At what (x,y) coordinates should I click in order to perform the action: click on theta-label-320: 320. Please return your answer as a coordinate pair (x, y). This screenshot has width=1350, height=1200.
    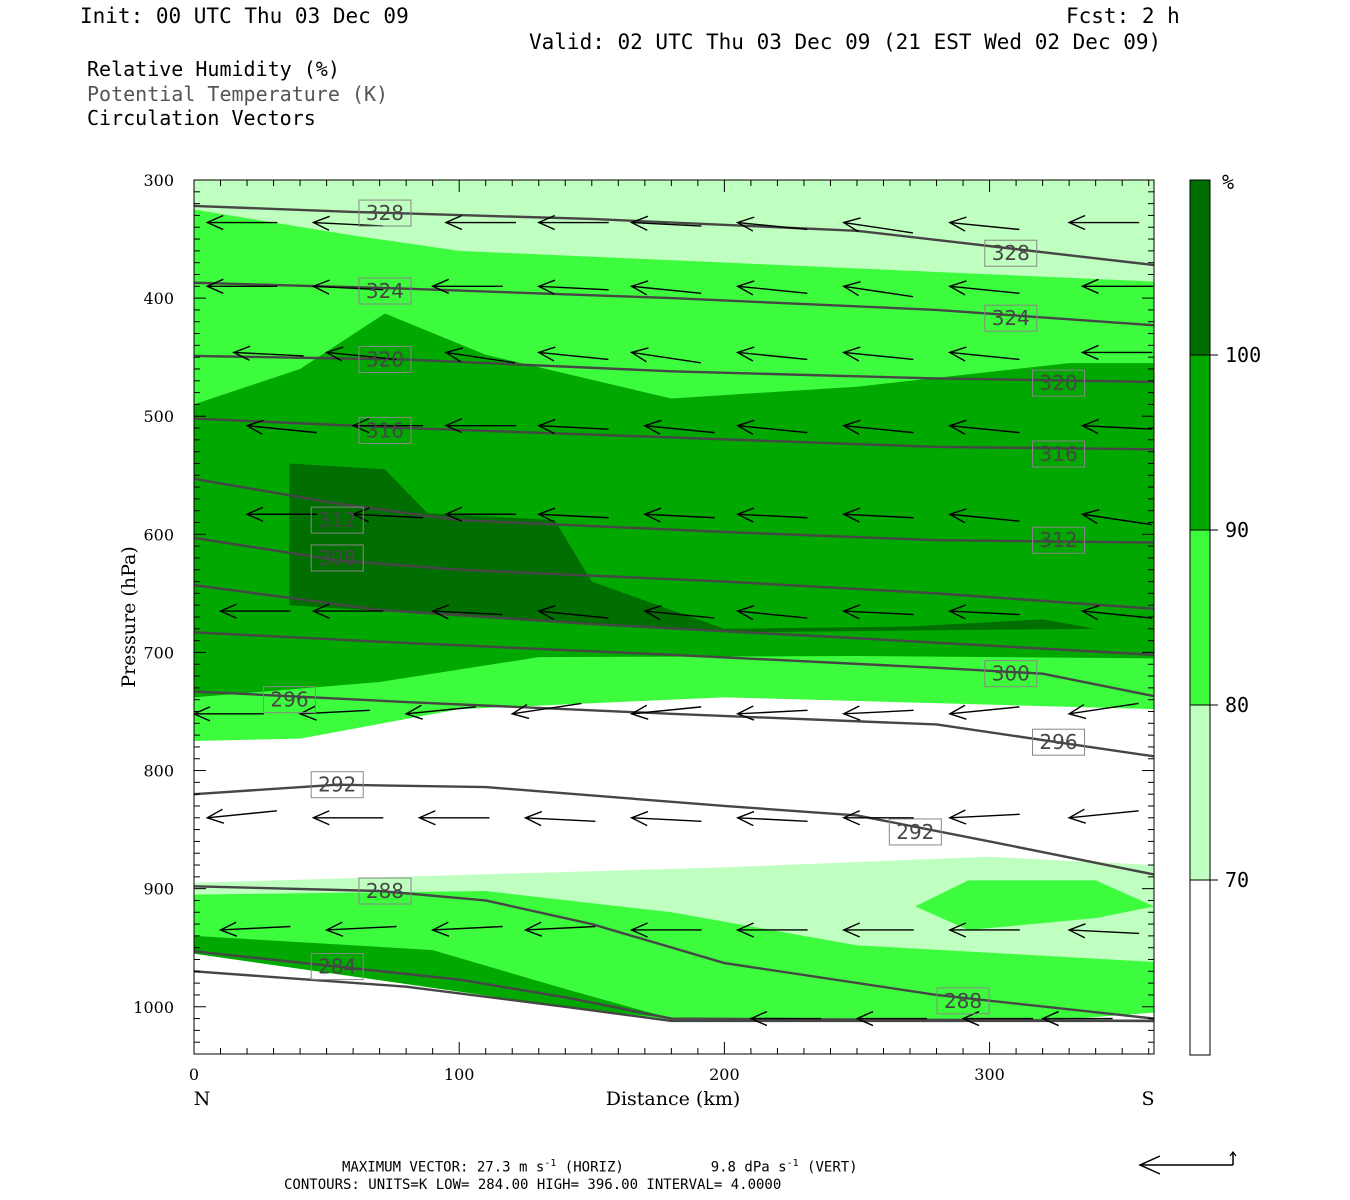
    Looking at the image, I should click on (385, 360).